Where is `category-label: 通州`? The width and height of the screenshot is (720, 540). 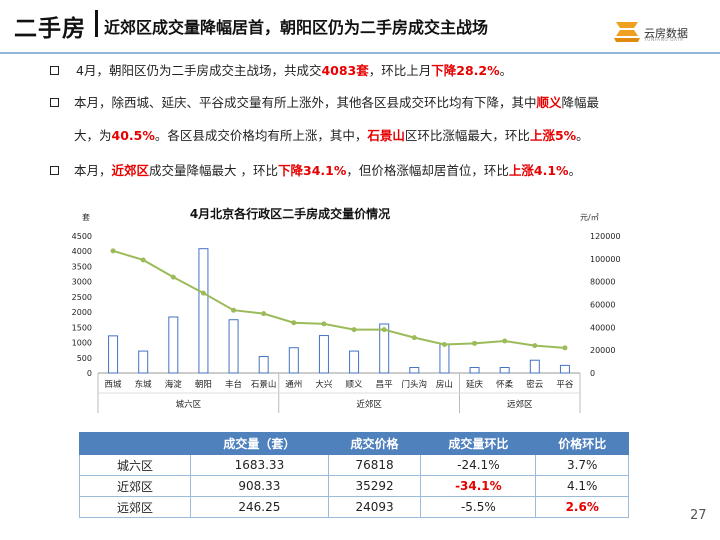
category-label: 通州 is located at coordinates (293, 384).